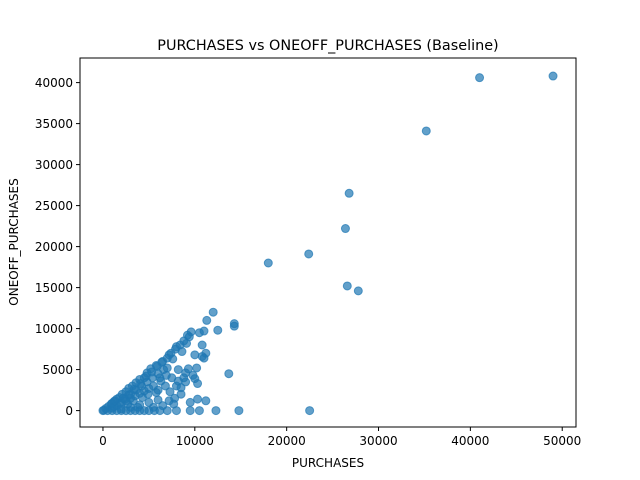  What do you see at coordinates (54, 83) in the screenshot?
I see `y-tick-label: 40000` at bounding box center [54, 83].